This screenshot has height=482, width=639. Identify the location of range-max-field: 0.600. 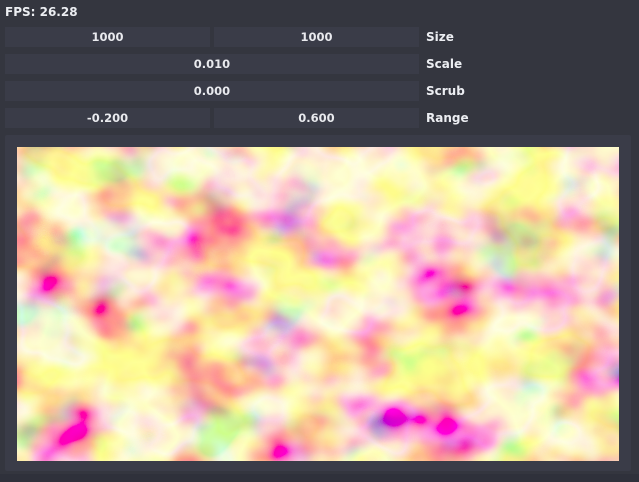
(316, 118).